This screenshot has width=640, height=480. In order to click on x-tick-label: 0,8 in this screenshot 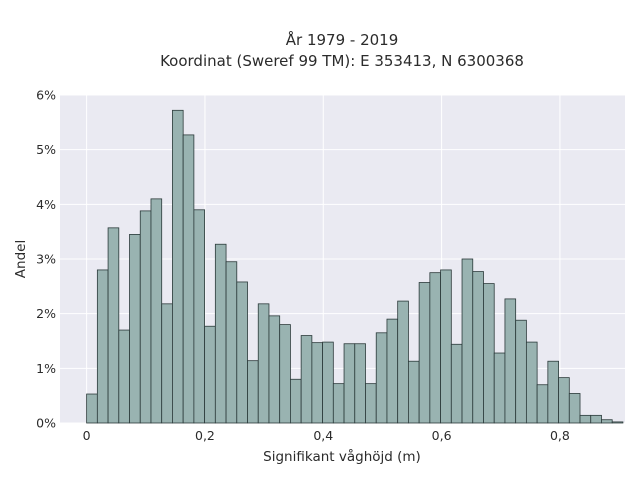, I will do `click(560, 435)`.